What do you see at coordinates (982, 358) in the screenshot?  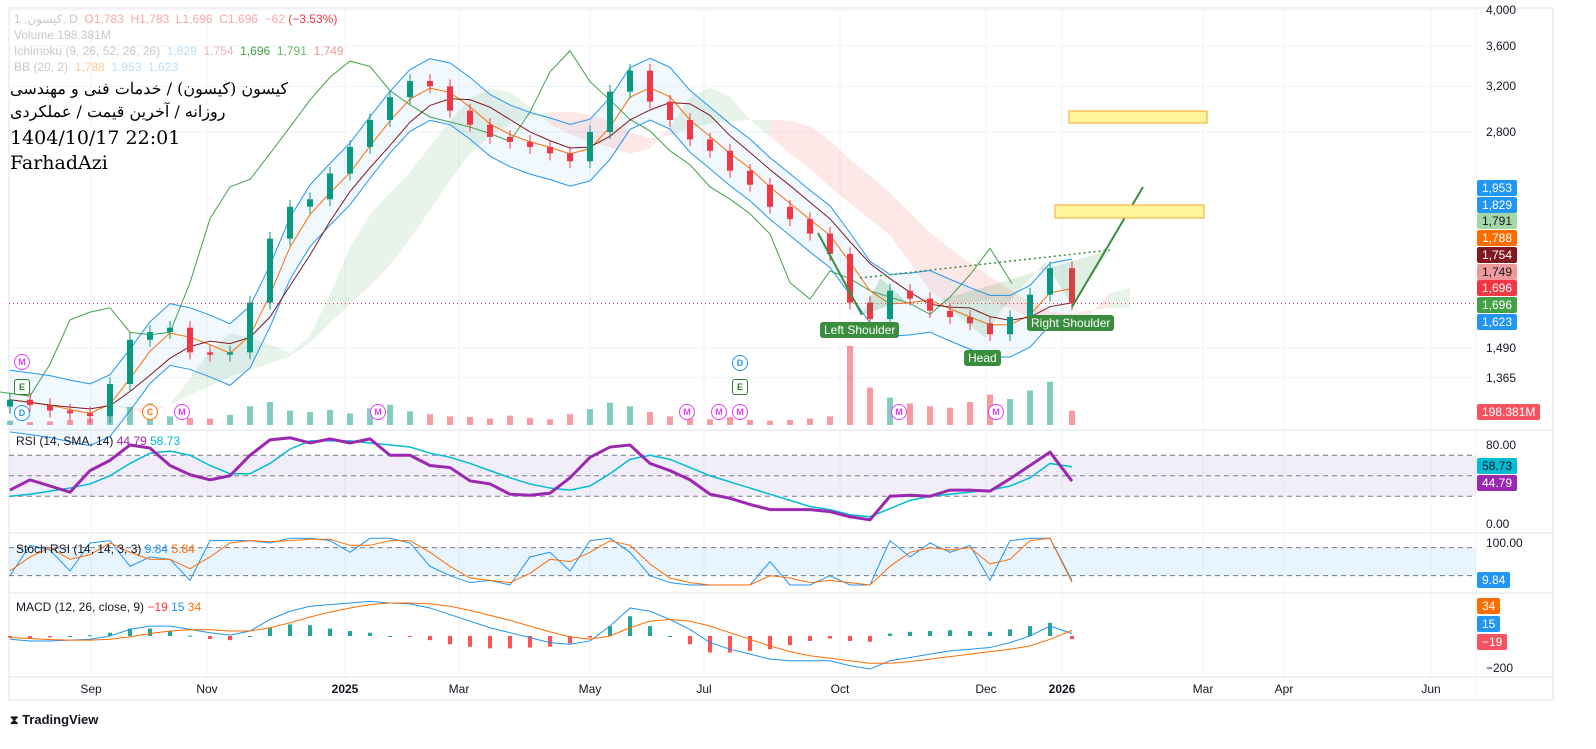 I see `head-label: Head` at bounding box center [982, 358].